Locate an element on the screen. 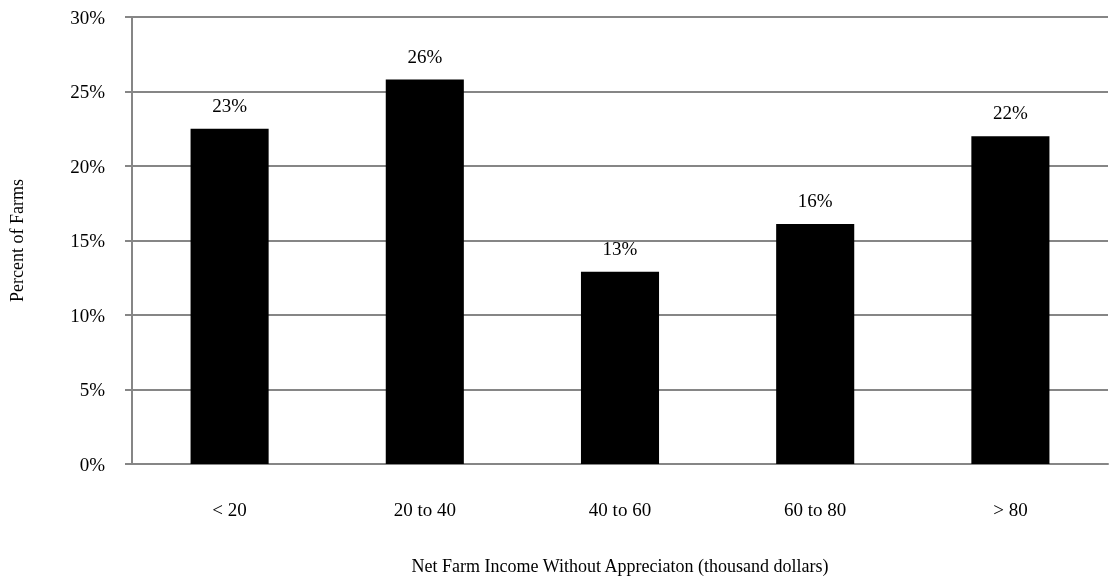 This screenshot has height=580, width=1109. x-tick-label: < 20 is located at coordinates (229, 509).